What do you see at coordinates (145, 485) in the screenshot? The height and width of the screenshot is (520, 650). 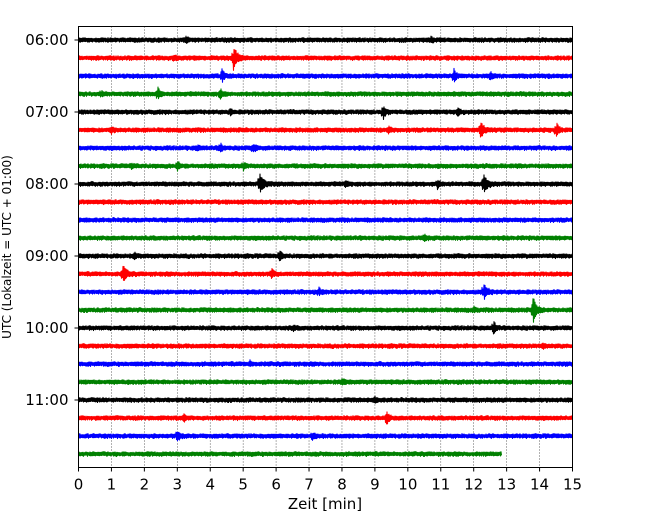 I see `x-tick-label: 2` at bounding box center [145, 485].